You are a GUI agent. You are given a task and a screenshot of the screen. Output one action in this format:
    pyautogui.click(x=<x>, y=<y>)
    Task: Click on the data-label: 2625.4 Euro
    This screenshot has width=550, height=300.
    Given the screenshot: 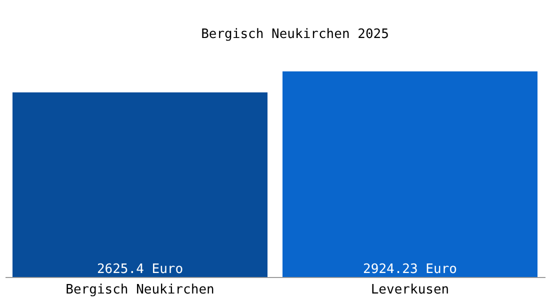 What is the action you would take?
    pyautogui.click(x=140, y=269)
    